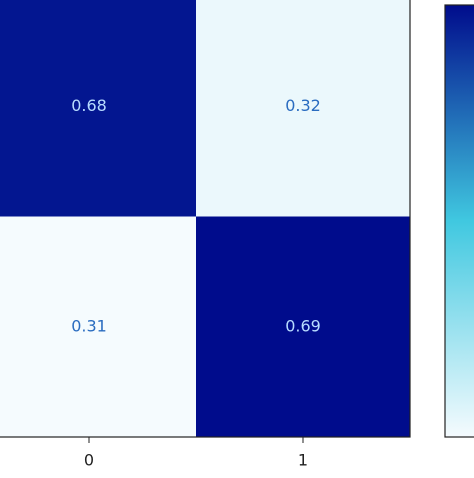 The height and width of the screenshot is (478, 474). Describe the element at coordinates (303, 460) in the screenshot. I see `x-tick-label: 1` at that location.